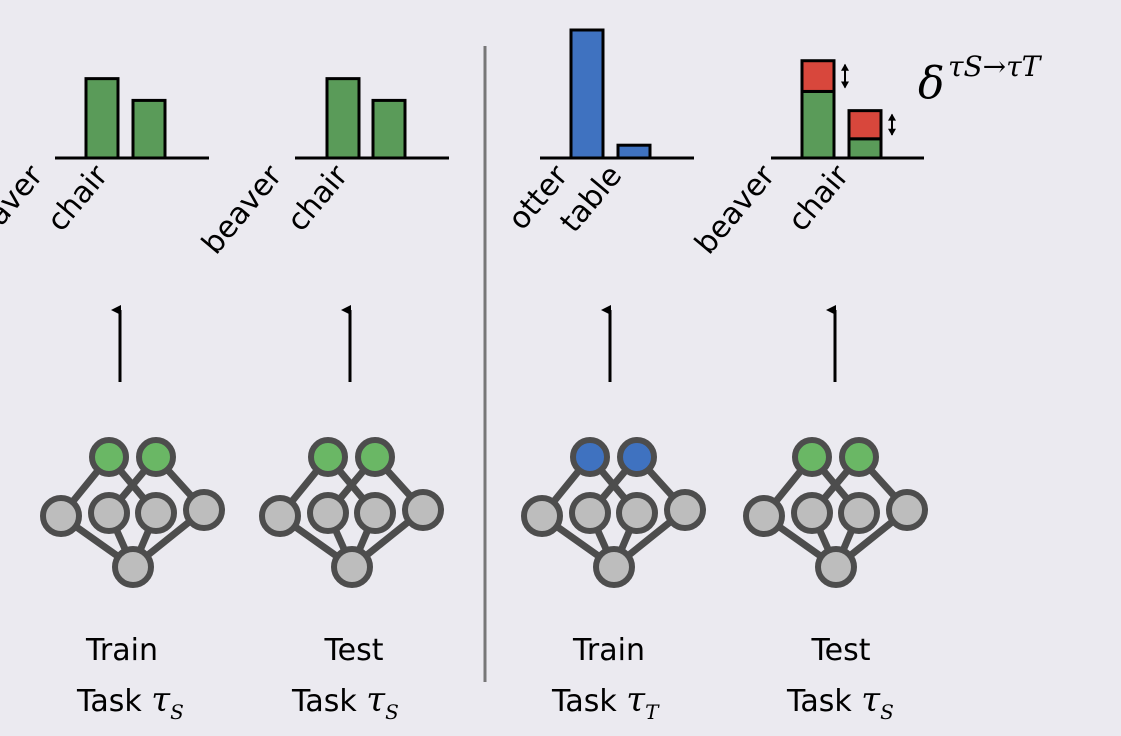 The height and width of the screenshot is (736, 1121). I want to click on bar-otter, so click(587, 94).